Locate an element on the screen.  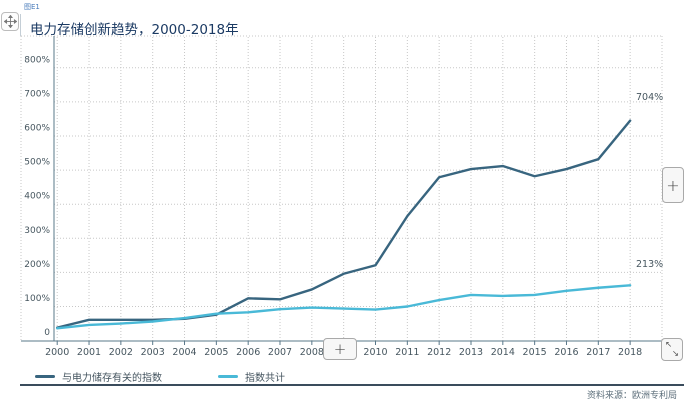
chart-title: 电力存储创新趋势，2000-2018年 is located at coordinates (134, 30).